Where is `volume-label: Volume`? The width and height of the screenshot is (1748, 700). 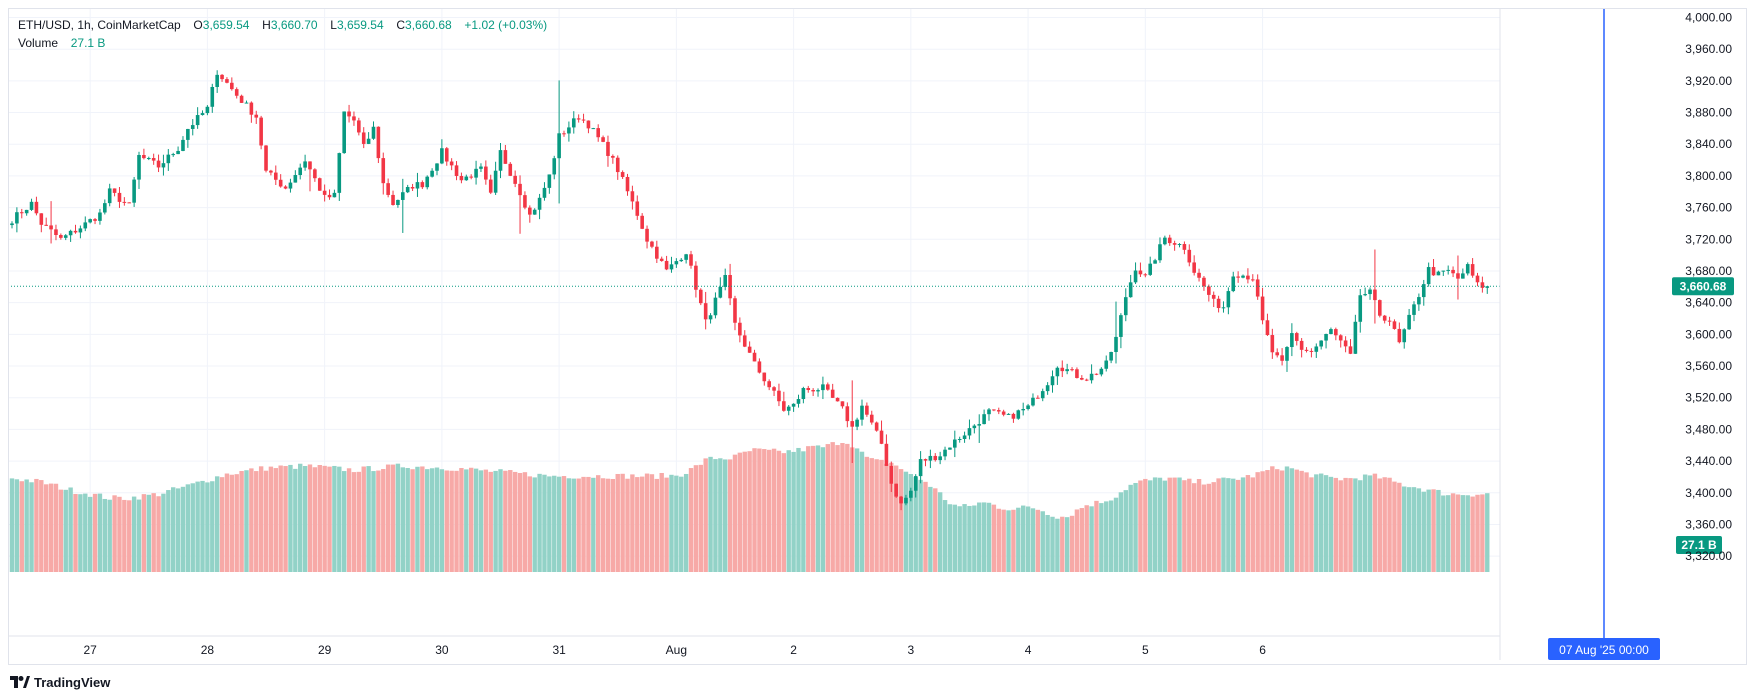
volume-label: Volume is located at coordinates (38, 43).